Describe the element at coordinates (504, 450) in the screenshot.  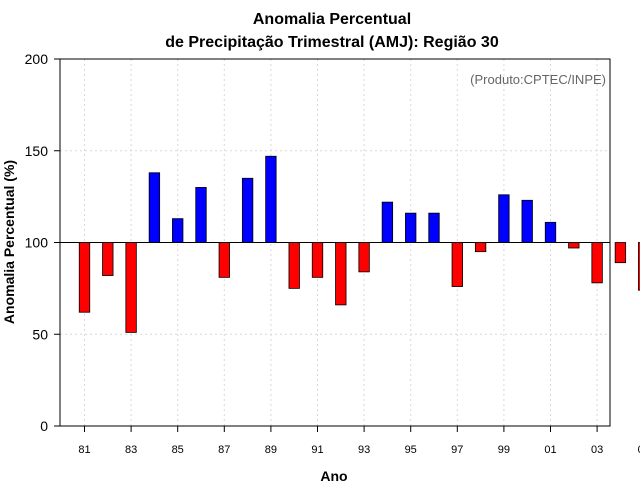
I see `x-tick-label: 99` at that location.